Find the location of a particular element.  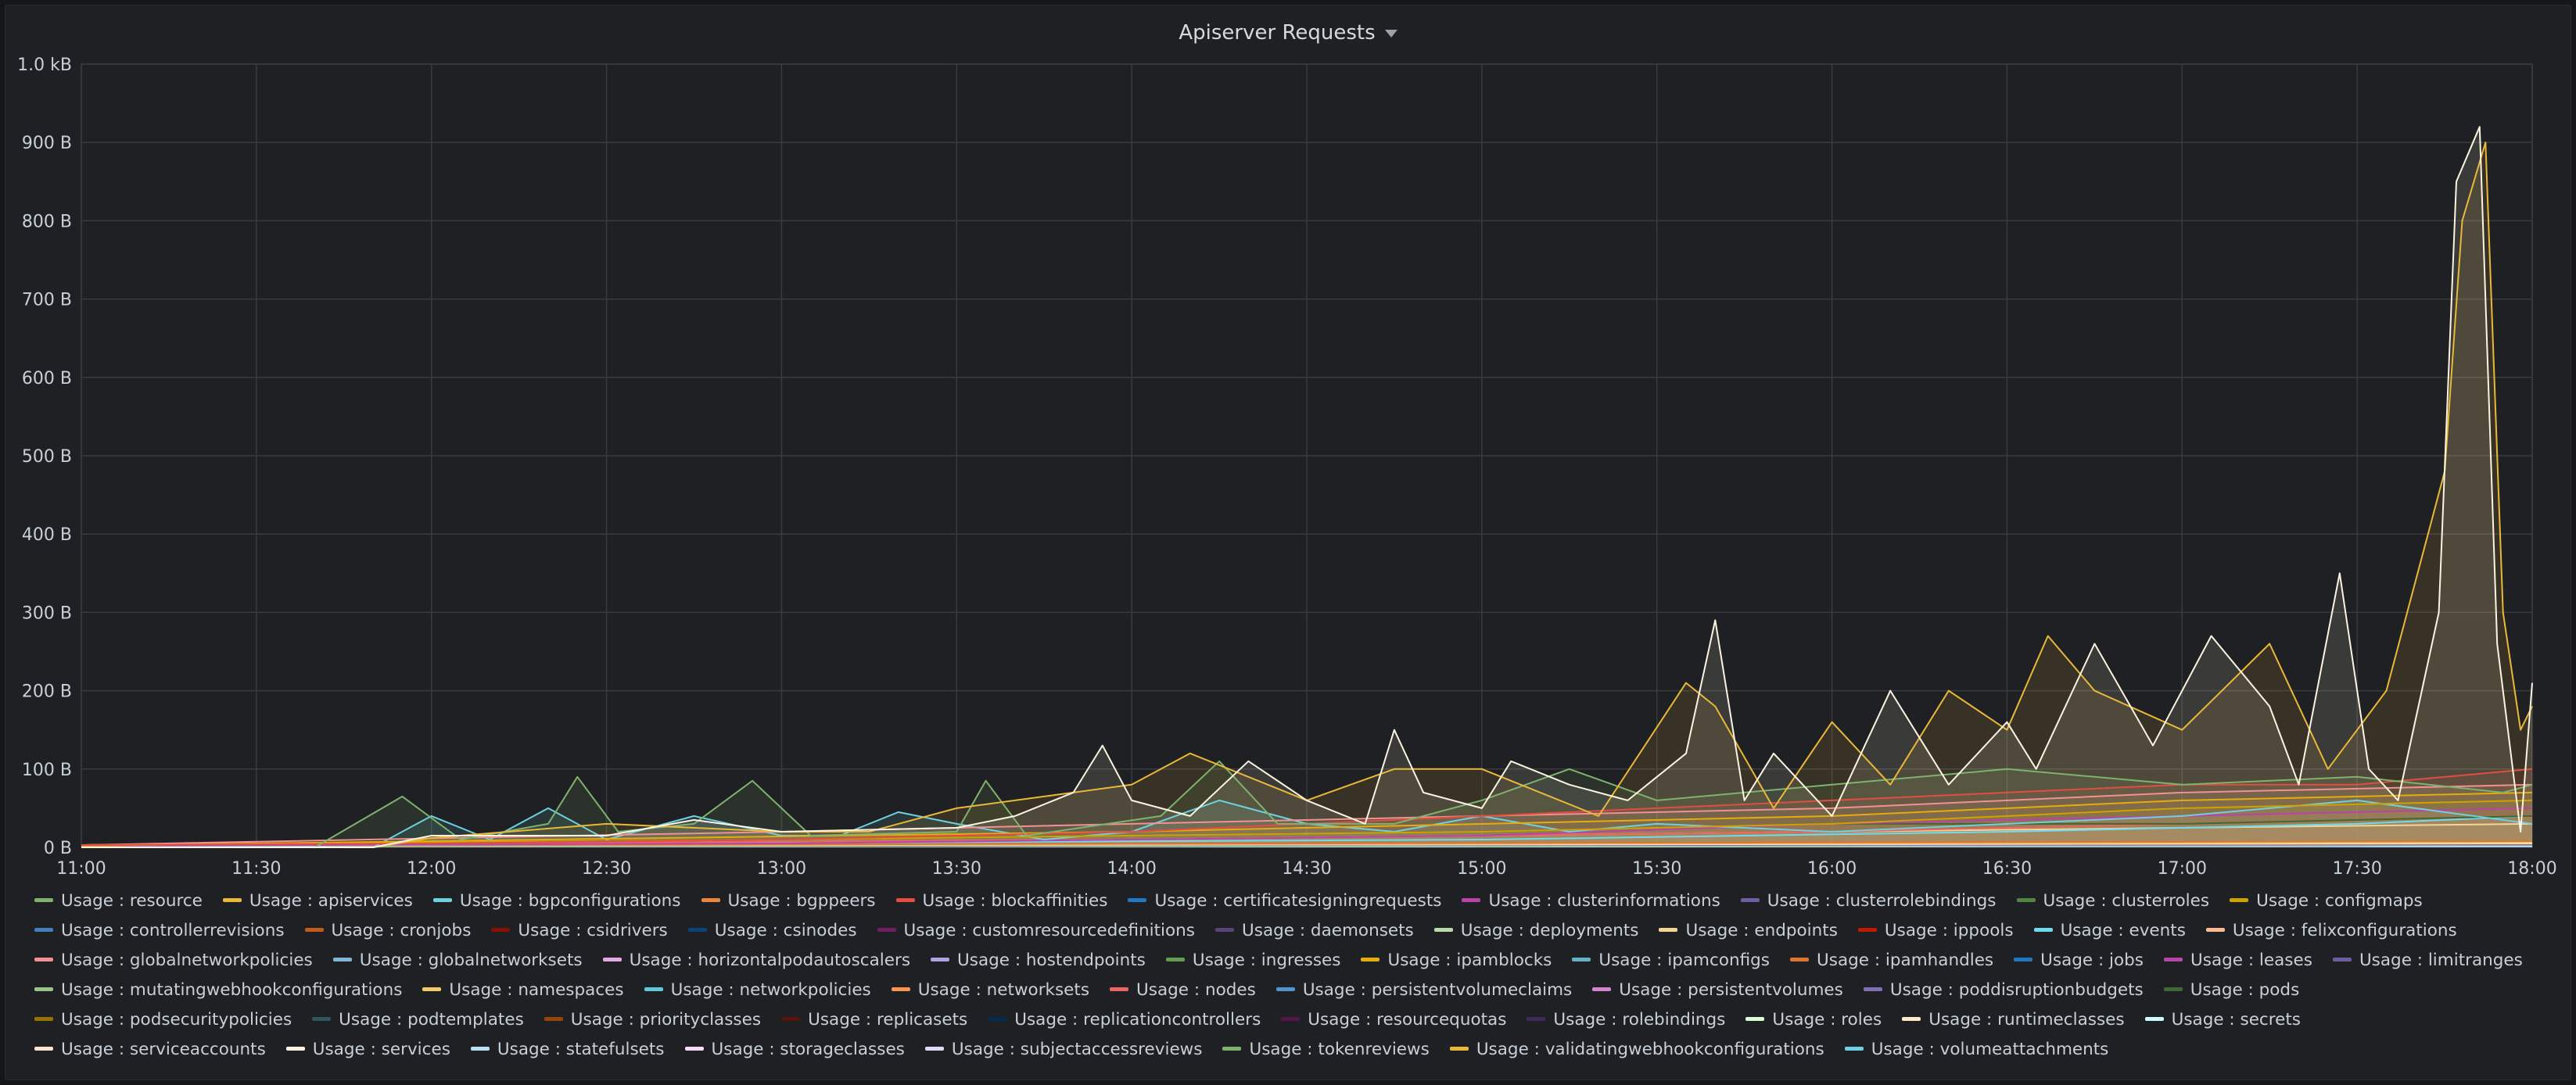

legend-label: Usage : ingresses is located at coordinates (1266, 961).